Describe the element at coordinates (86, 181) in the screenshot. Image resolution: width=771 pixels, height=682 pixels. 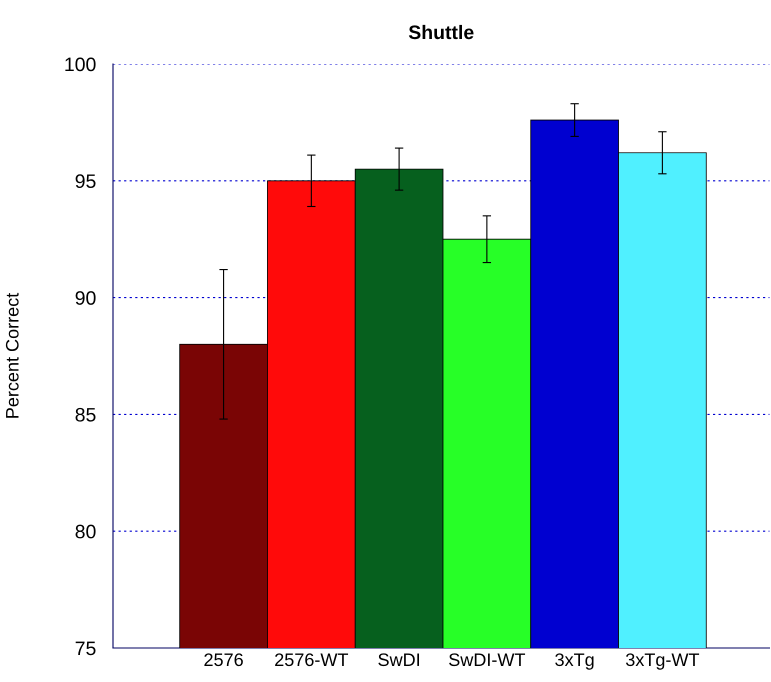
I see `y-tick-label: 95` at that location.